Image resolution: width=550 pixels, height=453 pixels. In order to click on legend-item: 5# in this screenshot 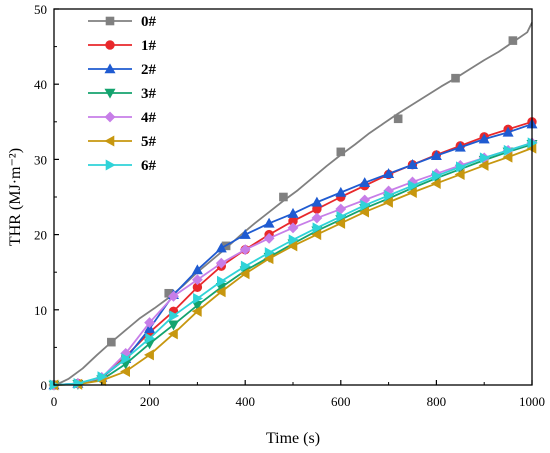, I will do `click(122, 142)`.